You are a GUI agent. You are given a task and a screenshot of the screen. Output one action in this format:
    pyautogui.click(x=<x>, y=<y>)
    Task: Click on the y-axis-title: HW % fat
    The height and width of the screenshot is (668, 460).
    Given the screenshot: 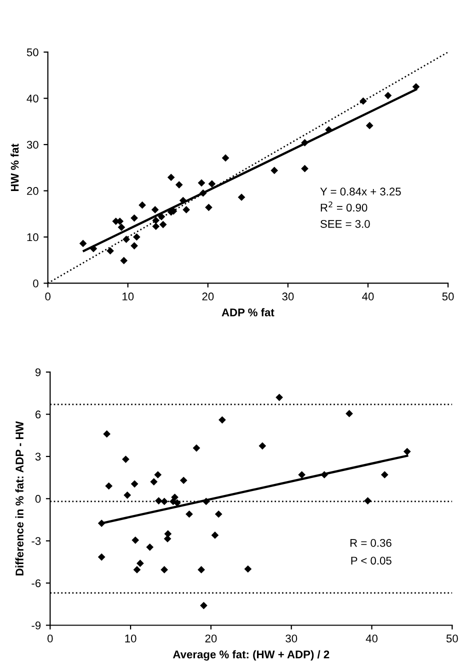 What is the action you would take?
    pyautogui.click(x=14, y=167)
    